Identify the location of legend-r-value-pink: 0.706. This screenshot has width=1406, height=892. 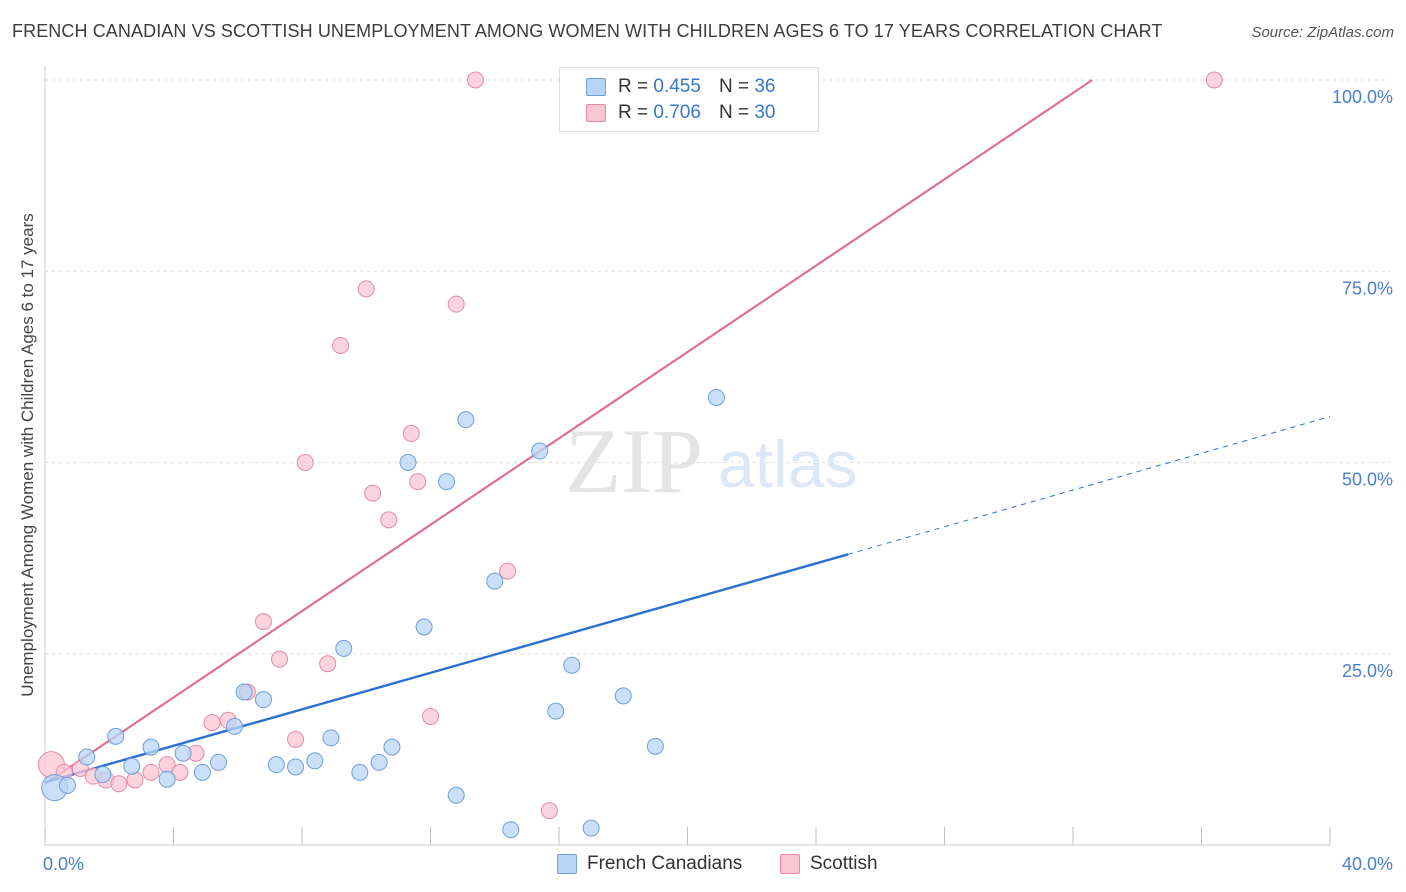
(677, 112).